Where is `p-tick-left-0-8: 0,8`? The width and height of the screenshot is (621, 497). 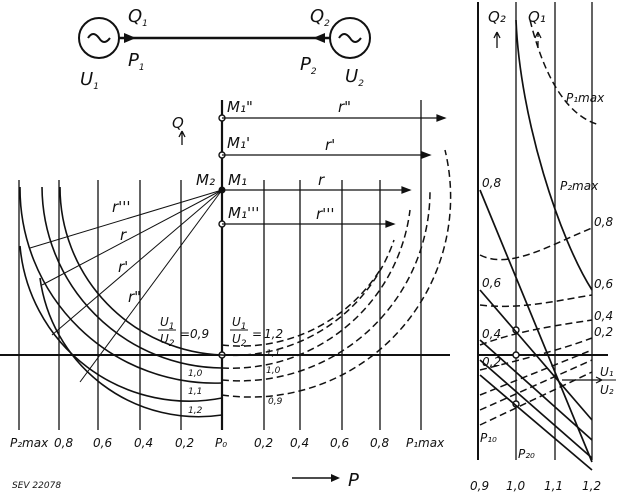 p-tick-left-0-8: 0,8 is located at coordinates (63, 443).